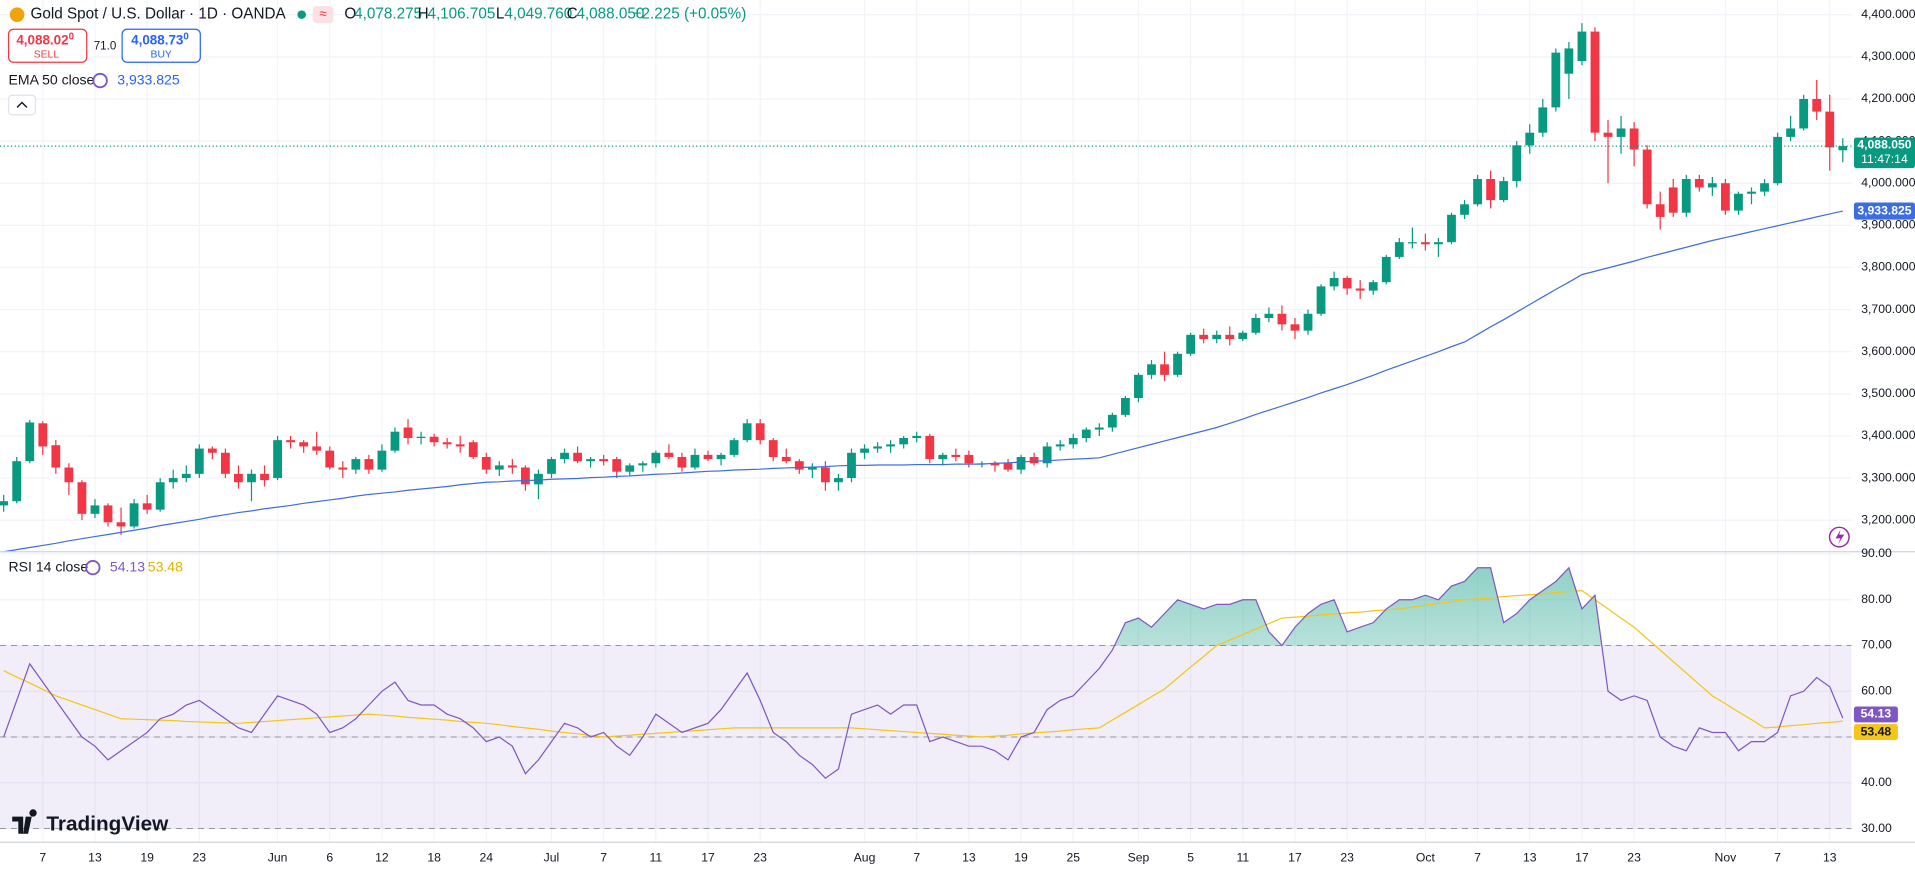 The image size is (1915, 874). I want to click on y-tick-label: 4,200.000, so click(1888, 98).